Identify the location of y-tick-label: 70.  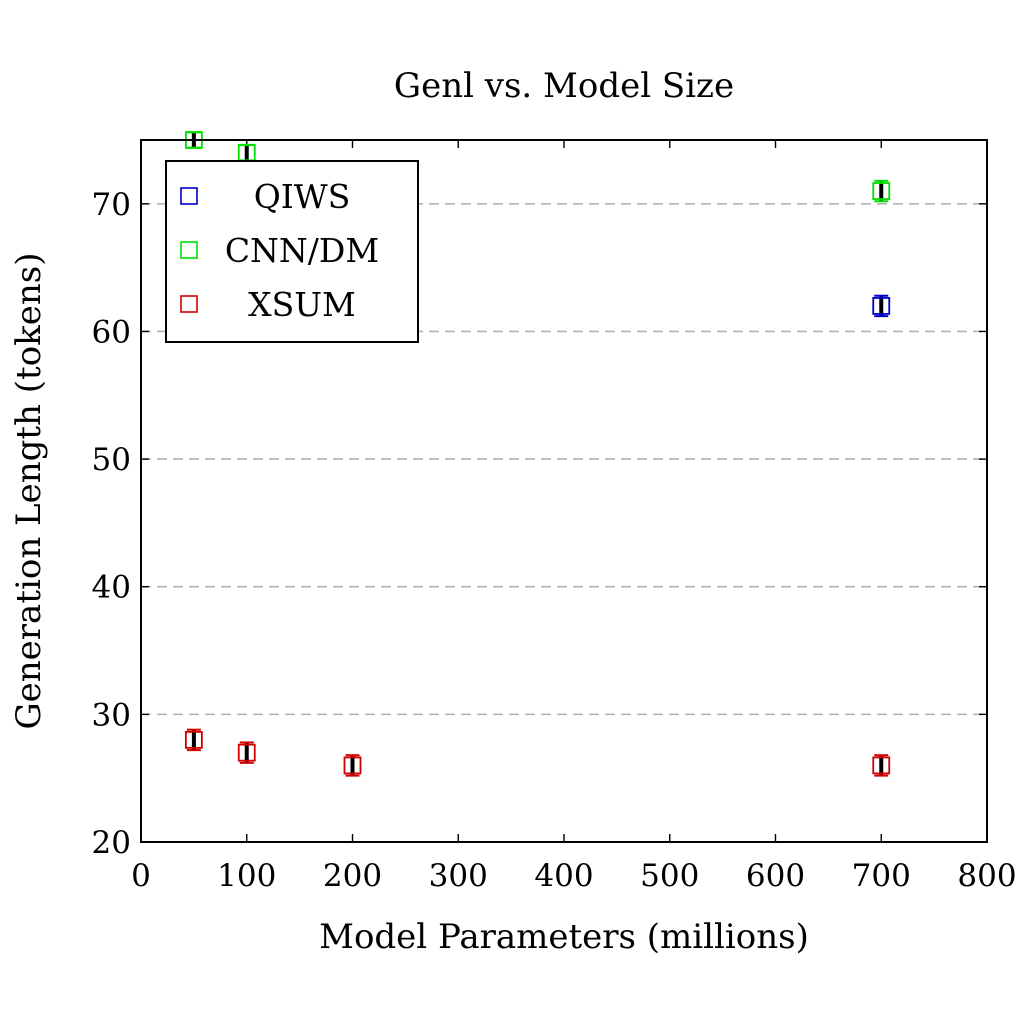
(111, 205).